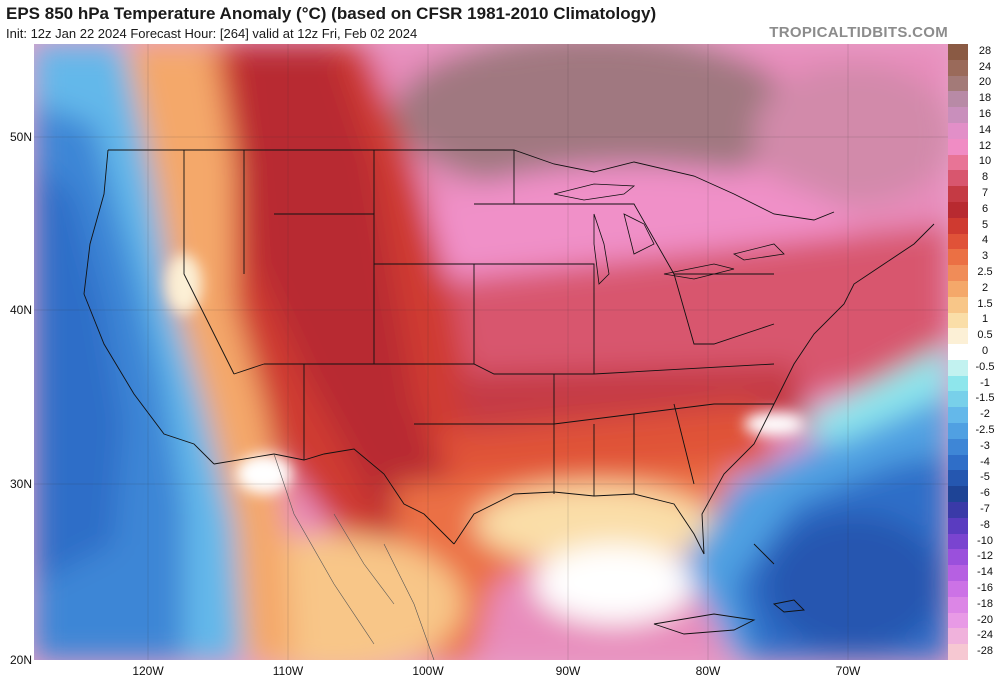 The width and height of the screenshot is (1000, 679). What do you see at coordinates (288, 671) in the screenshot?
I see `lon-label-110w: 110W` at bounding box center [288, 671].